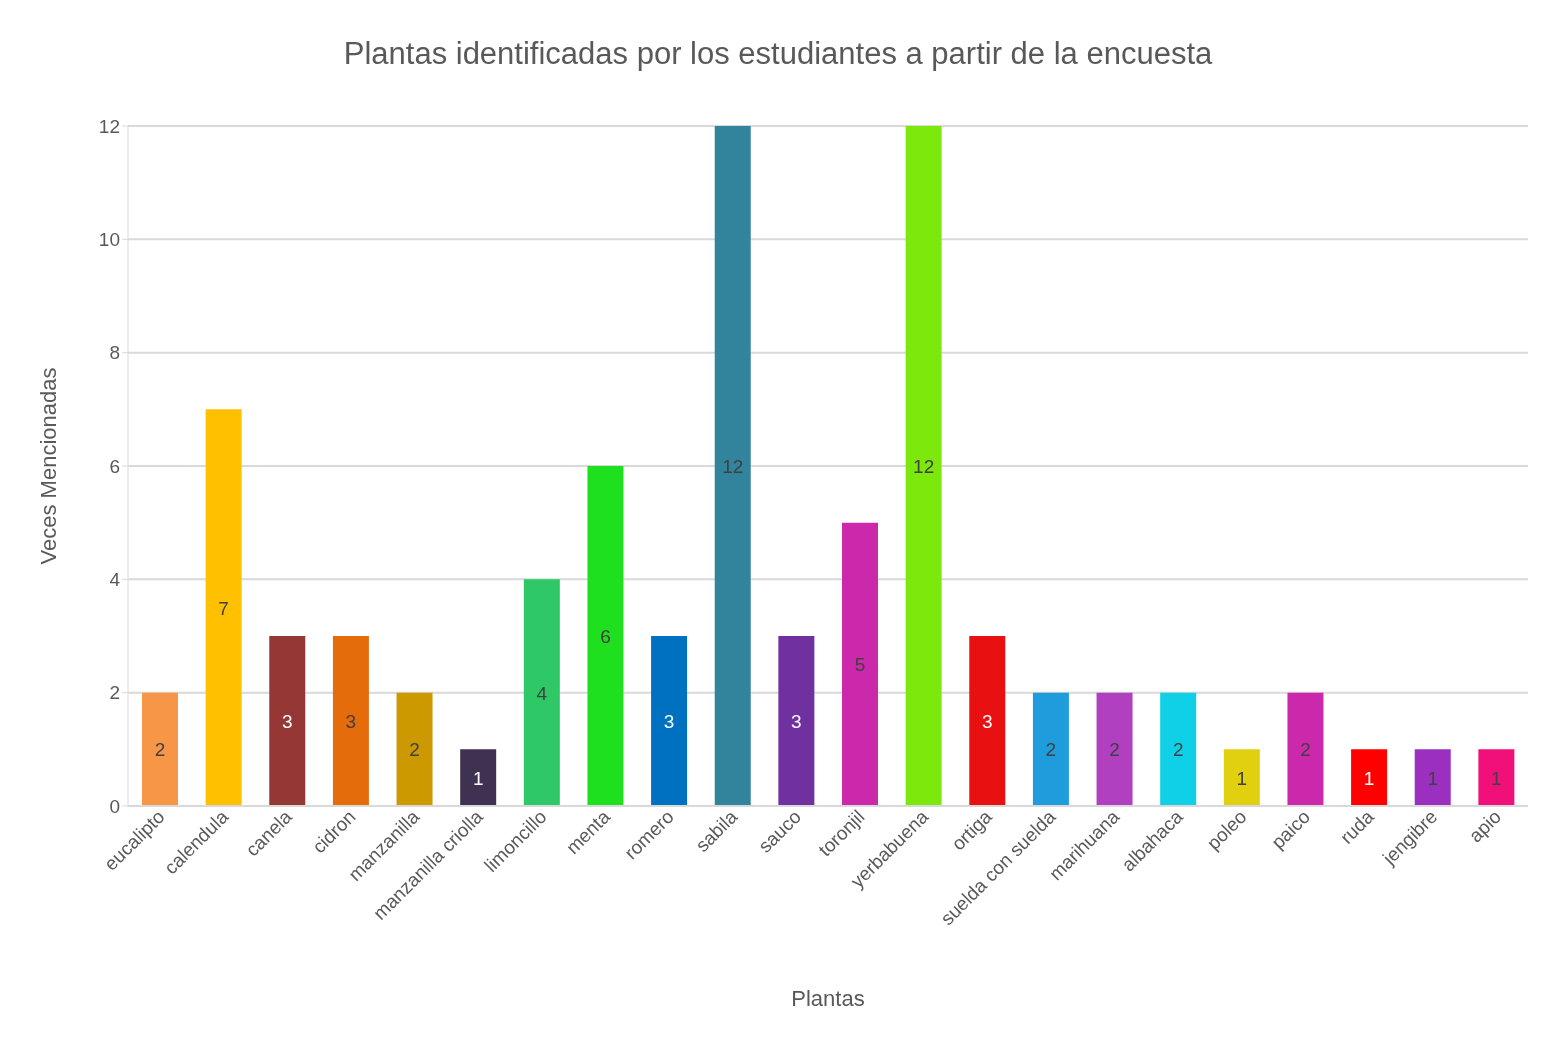 The height and width of the screenshot is (1049, 1562). What do you see at coordinates (1485, 826) in the screenshot?
I see `x-tick-label: apio` at bounding box center [1485, 826].